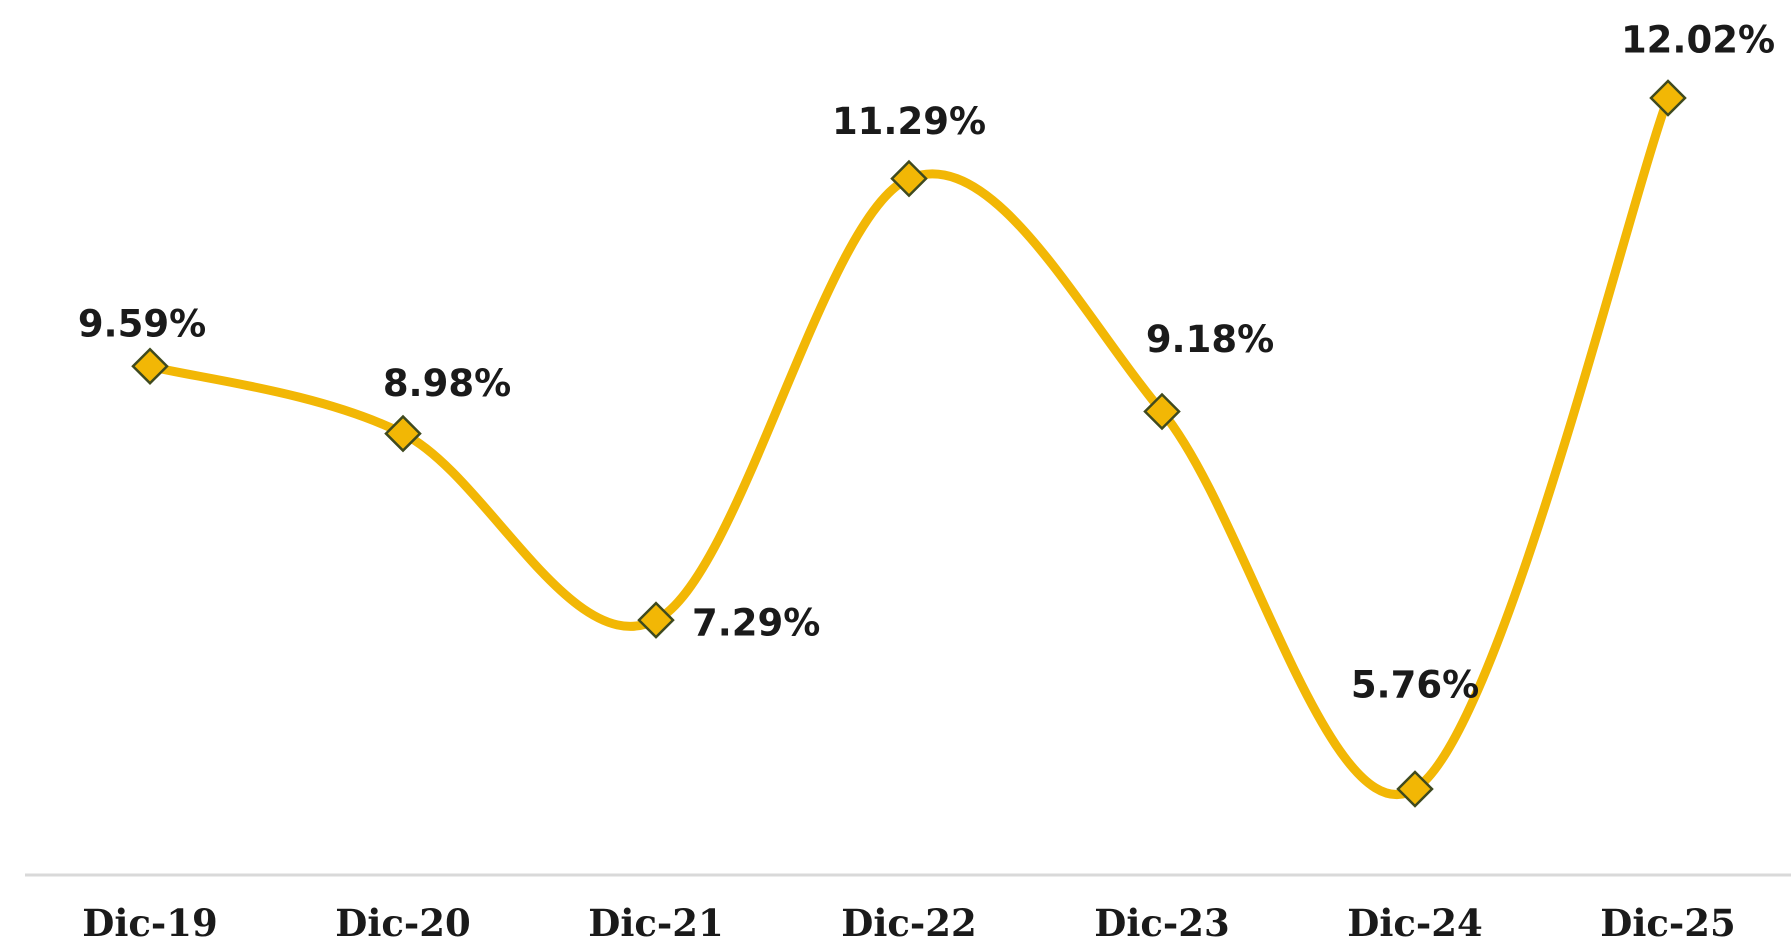 The image size is (1791, 947). Describe the element at coordinates (403, 922) in the screenshot. I see `x-tick-label: Dic-20` at that location.